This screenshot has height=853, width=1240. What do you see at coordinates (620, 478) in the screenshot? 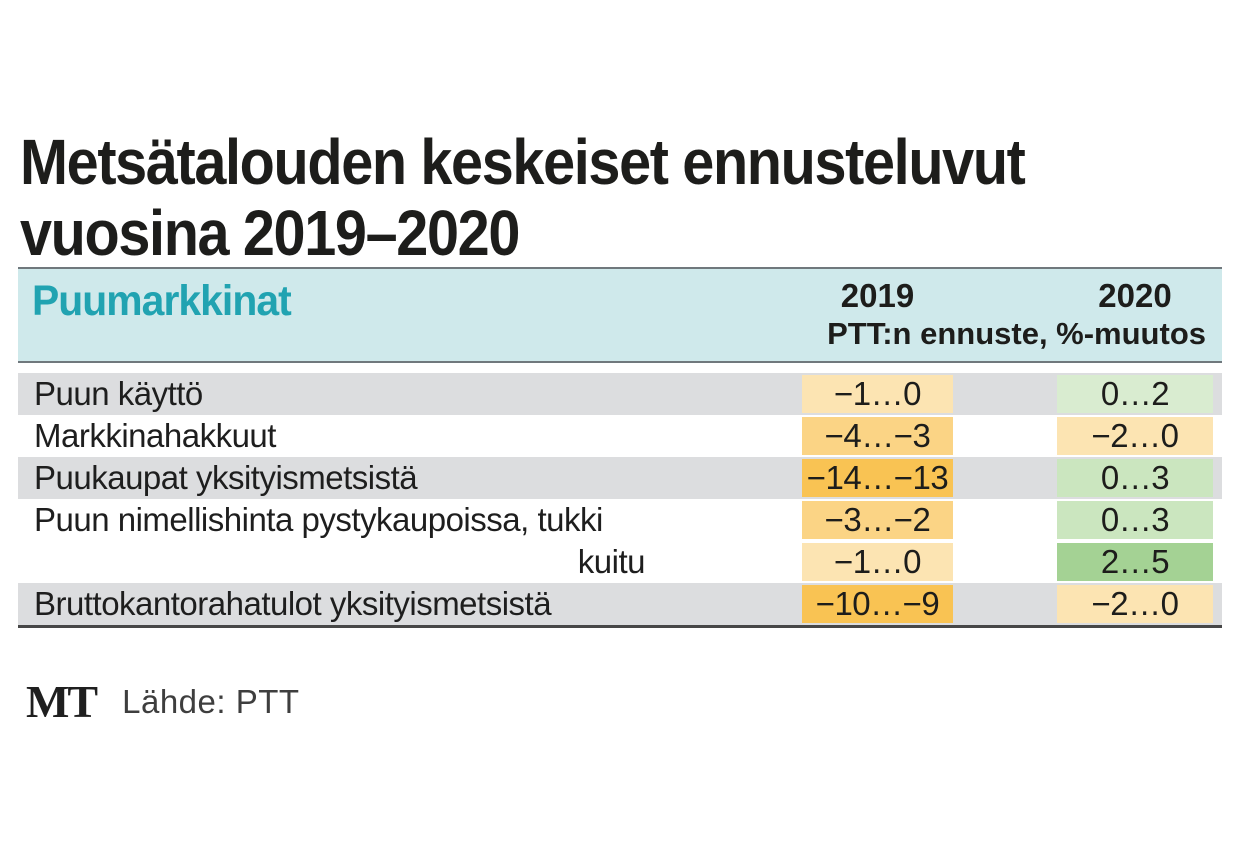
I see `table-row: Puukaupat yksityismetsistä −14…−13 0…3` at bounding box center [620, 478].